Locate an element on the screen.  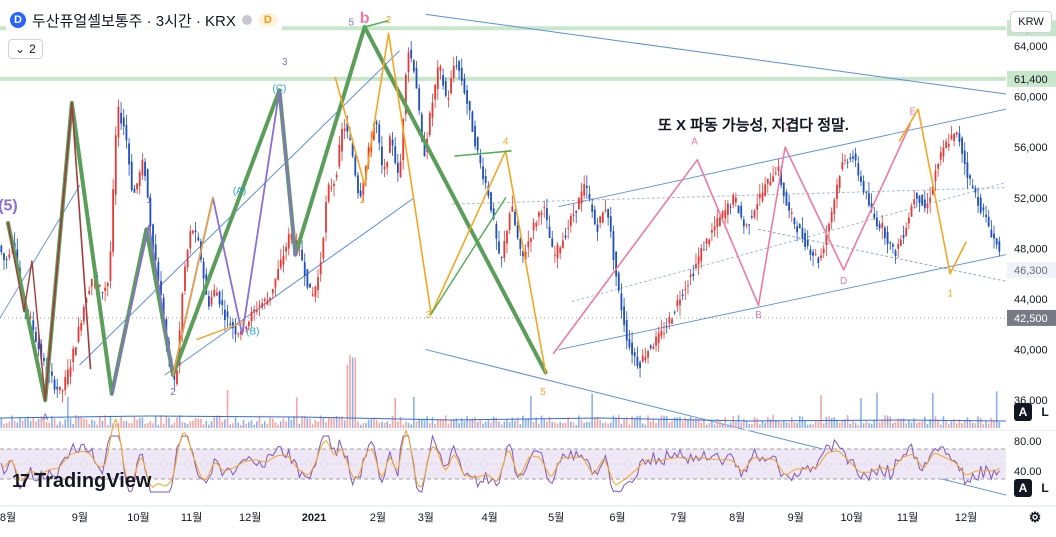
log-scale-button: L is located at coordinates (1045, 412).